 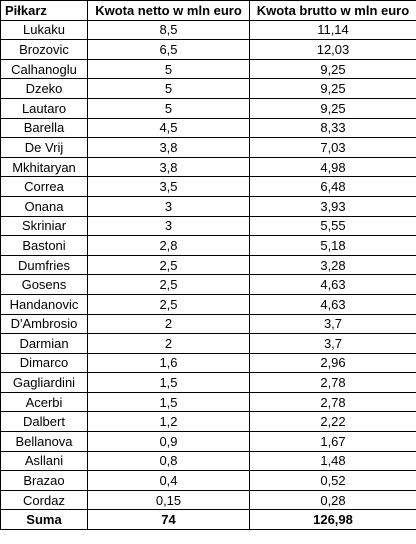 What do you see at coordinates (332, 422) in the screenshot?
I see `gross-amount: 2,22` at bounding box center [332, 422].